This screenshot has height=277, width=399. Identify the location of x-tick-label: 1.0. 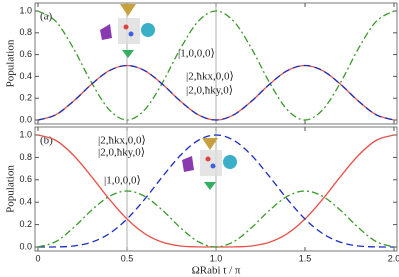
(216, 258).